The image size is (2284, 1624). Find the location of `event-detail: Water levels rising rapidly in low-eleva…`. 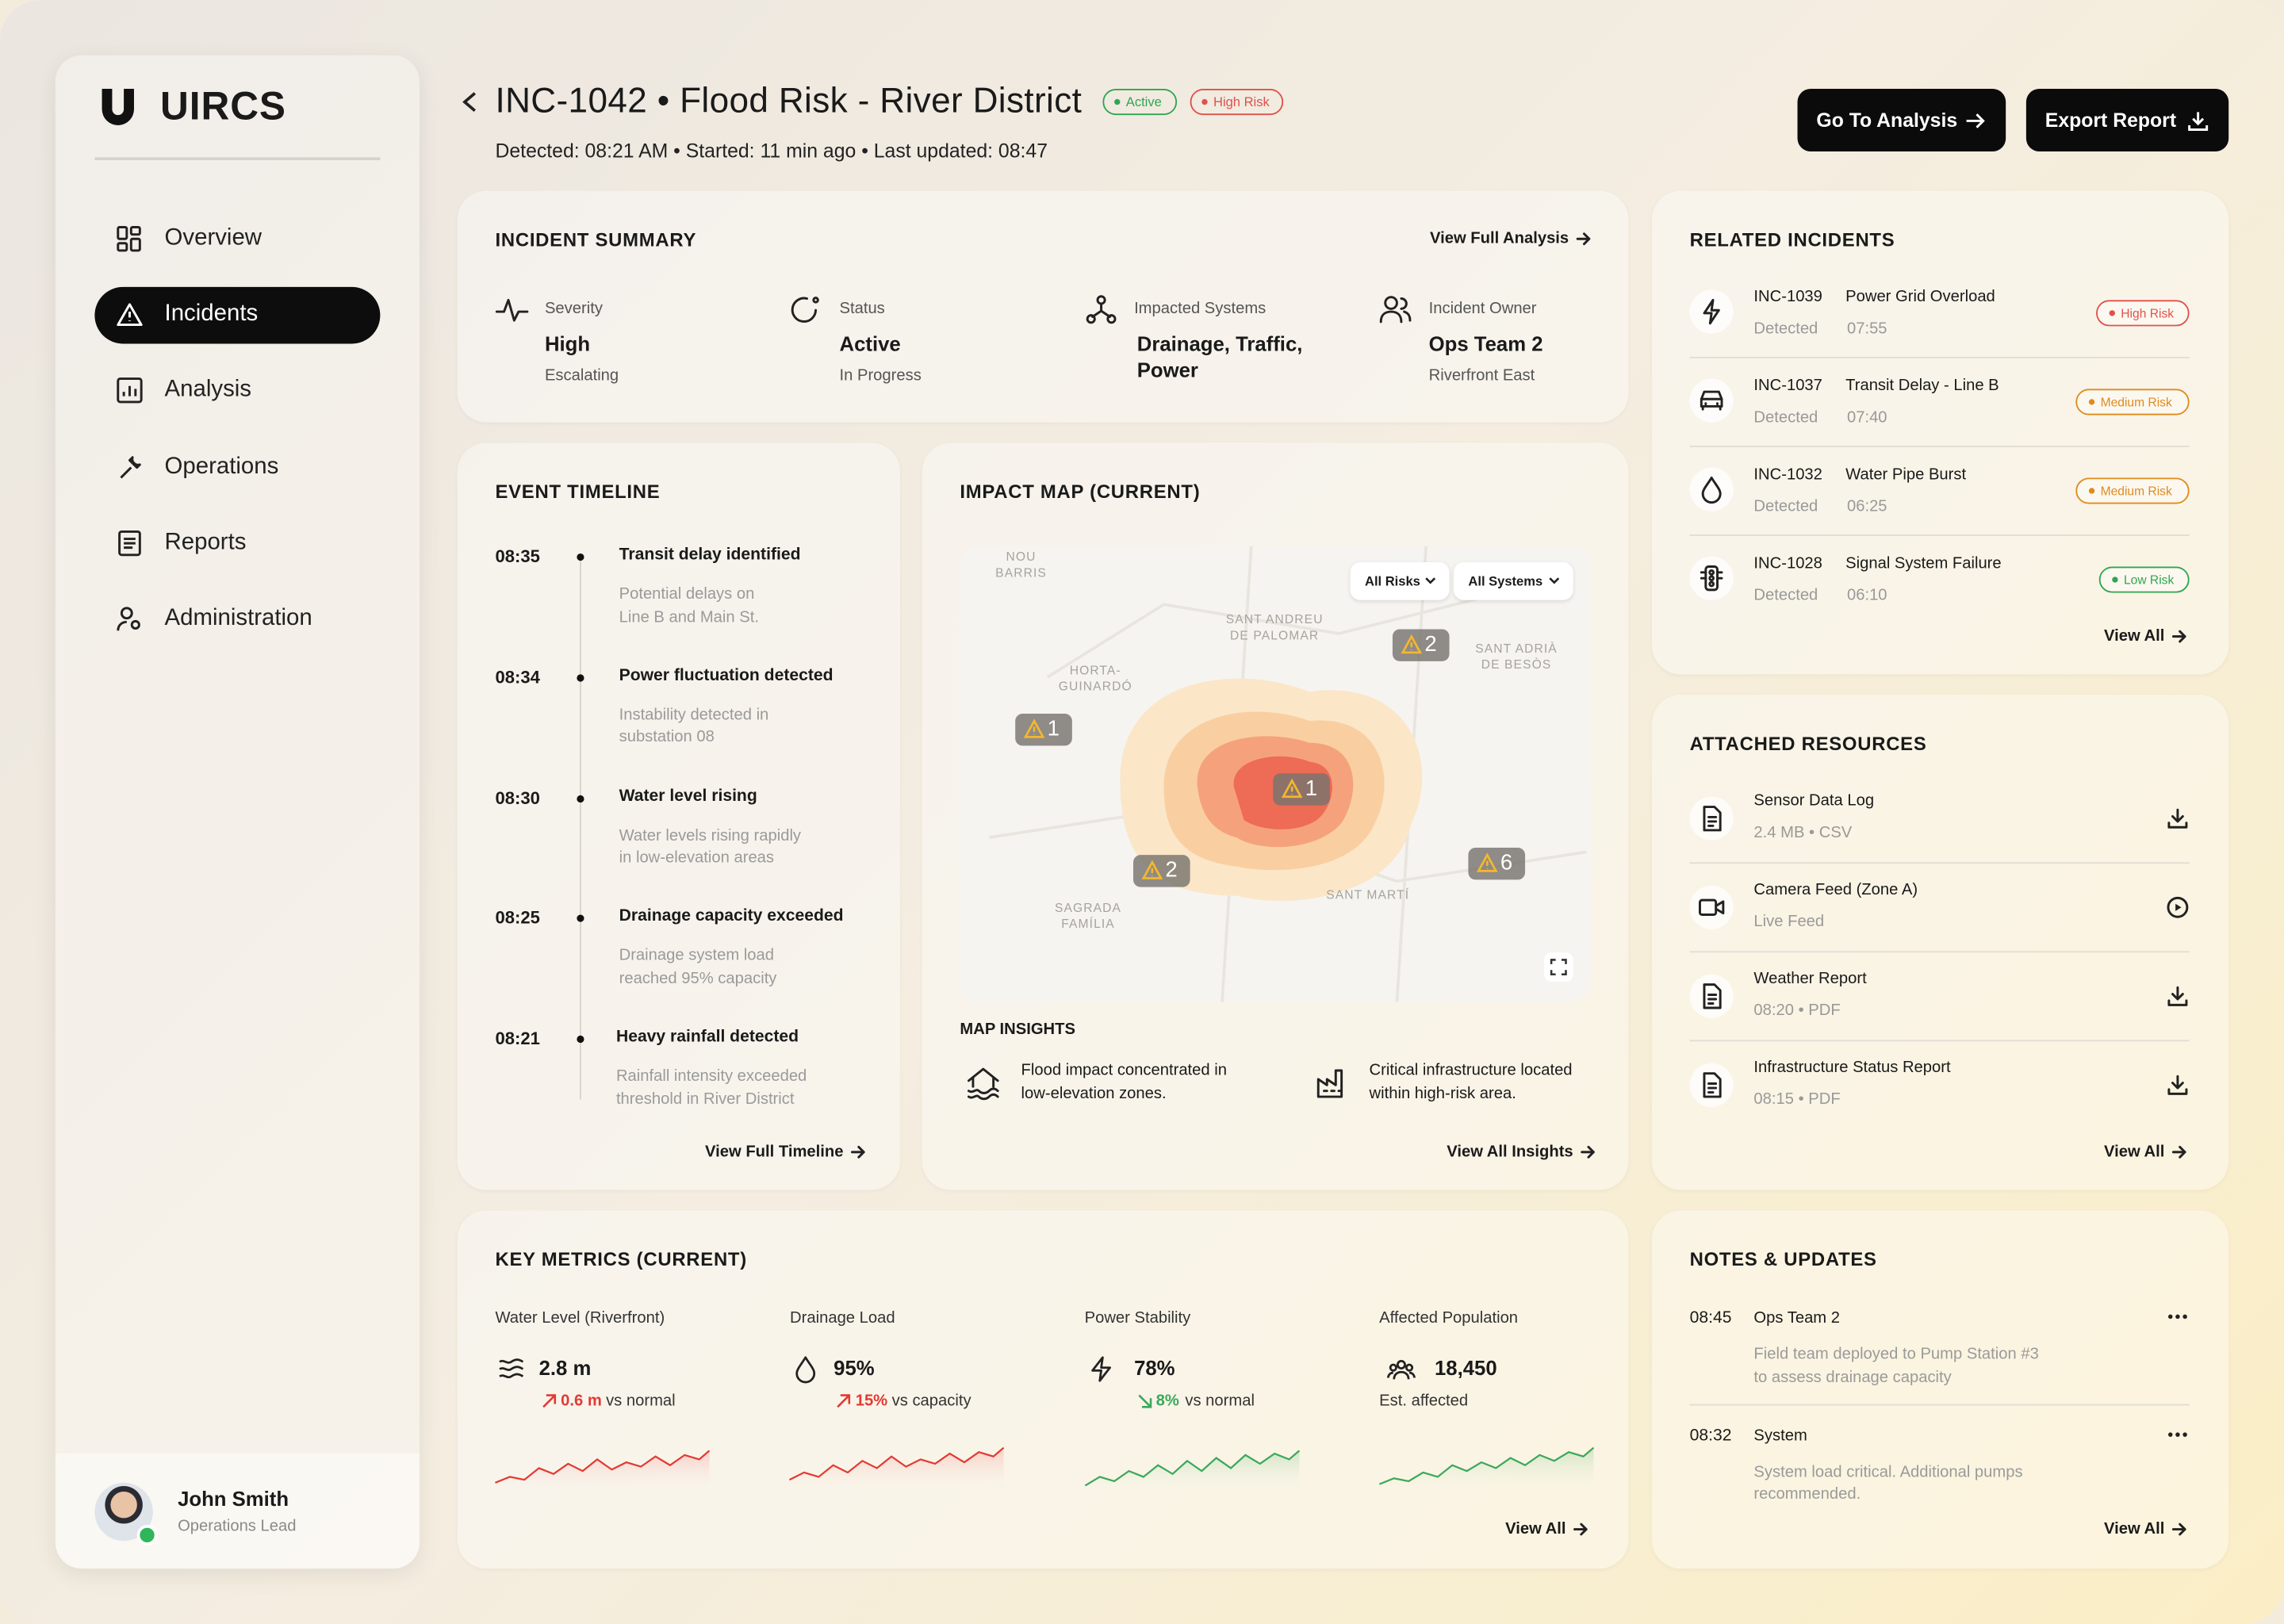

event-detail: Water levels rising rapidly in low-eleva… is located at coordinates (710, 847).